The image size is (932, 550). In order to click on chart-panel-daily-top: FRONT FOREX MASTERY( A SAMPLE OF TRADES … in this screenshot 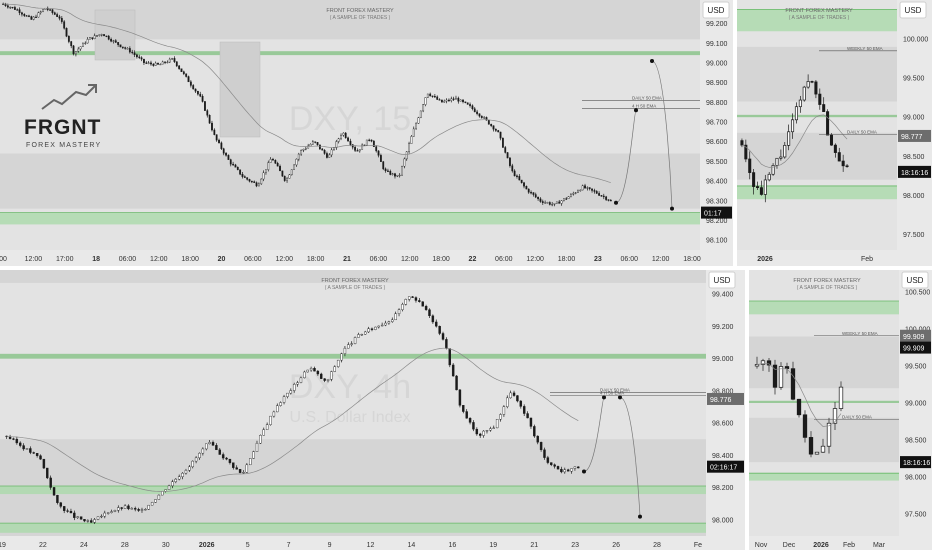, I will do `click(834, 133)`.